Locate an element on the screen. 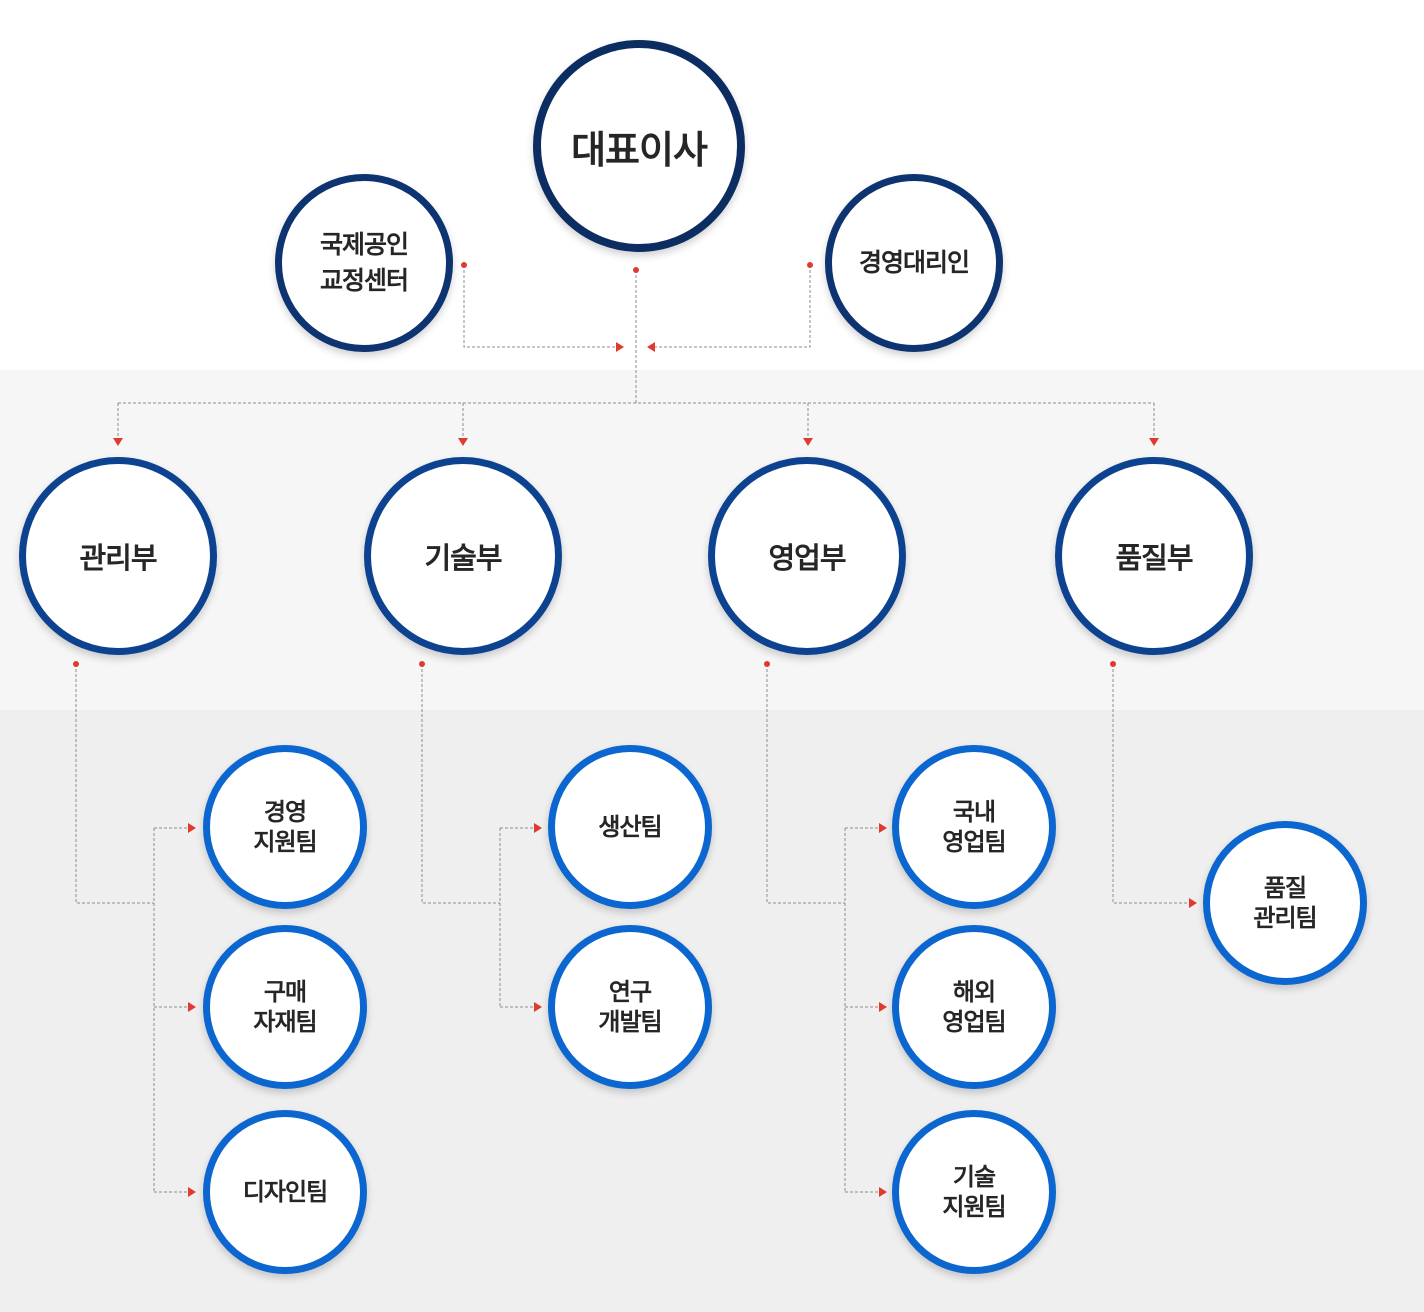  connector-admin is located at coordinates (131, 928).